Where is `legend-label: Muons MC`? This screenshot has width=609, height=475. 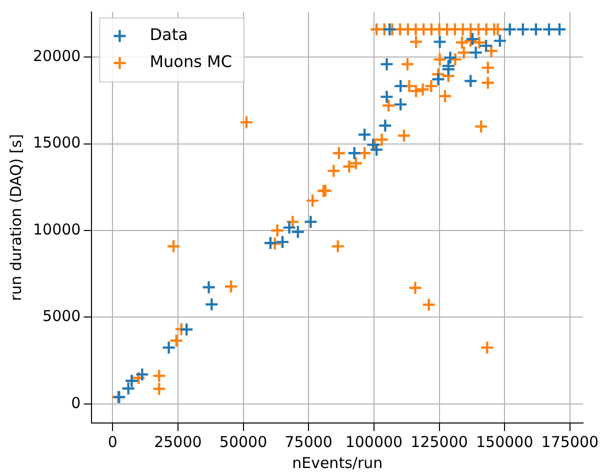
legend-label: Muons MC is located at coordinates (191, 62).